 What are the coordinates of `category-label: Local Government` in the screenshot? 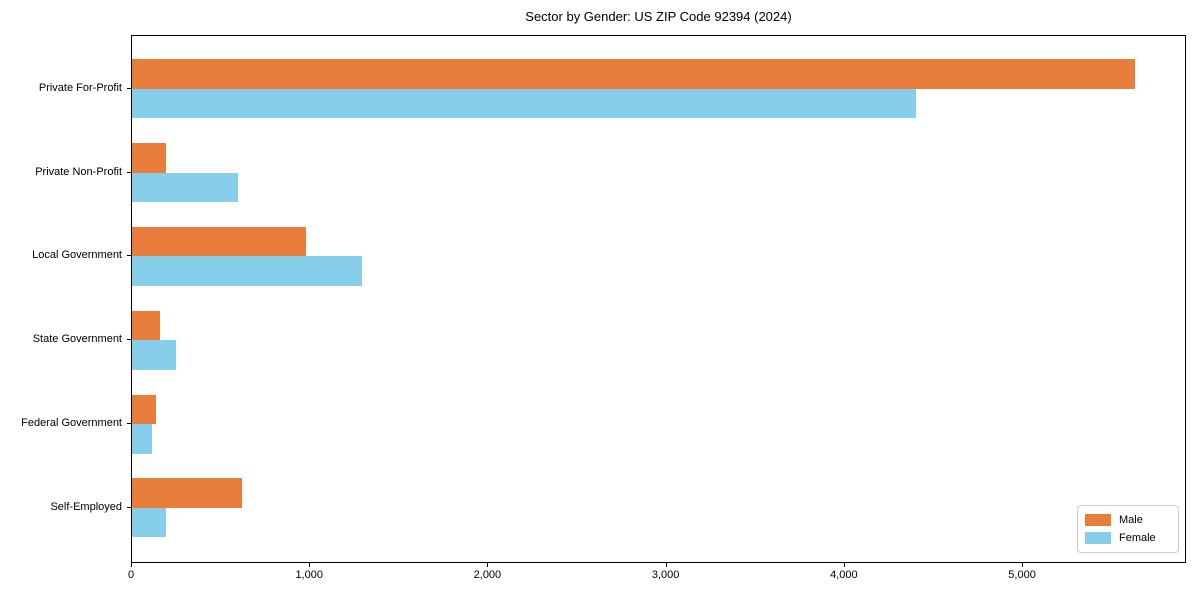 It's located at (77, 255).